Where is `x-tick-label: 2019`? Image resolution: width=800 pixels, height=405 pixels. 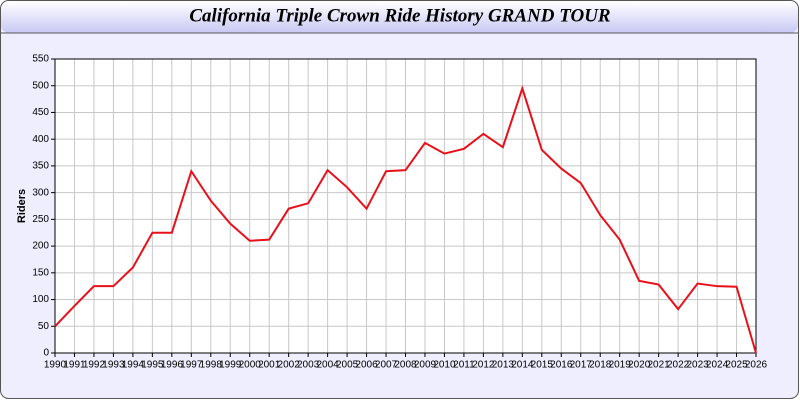 x-tick-label: 2019 is located at coordinates (620, 365).